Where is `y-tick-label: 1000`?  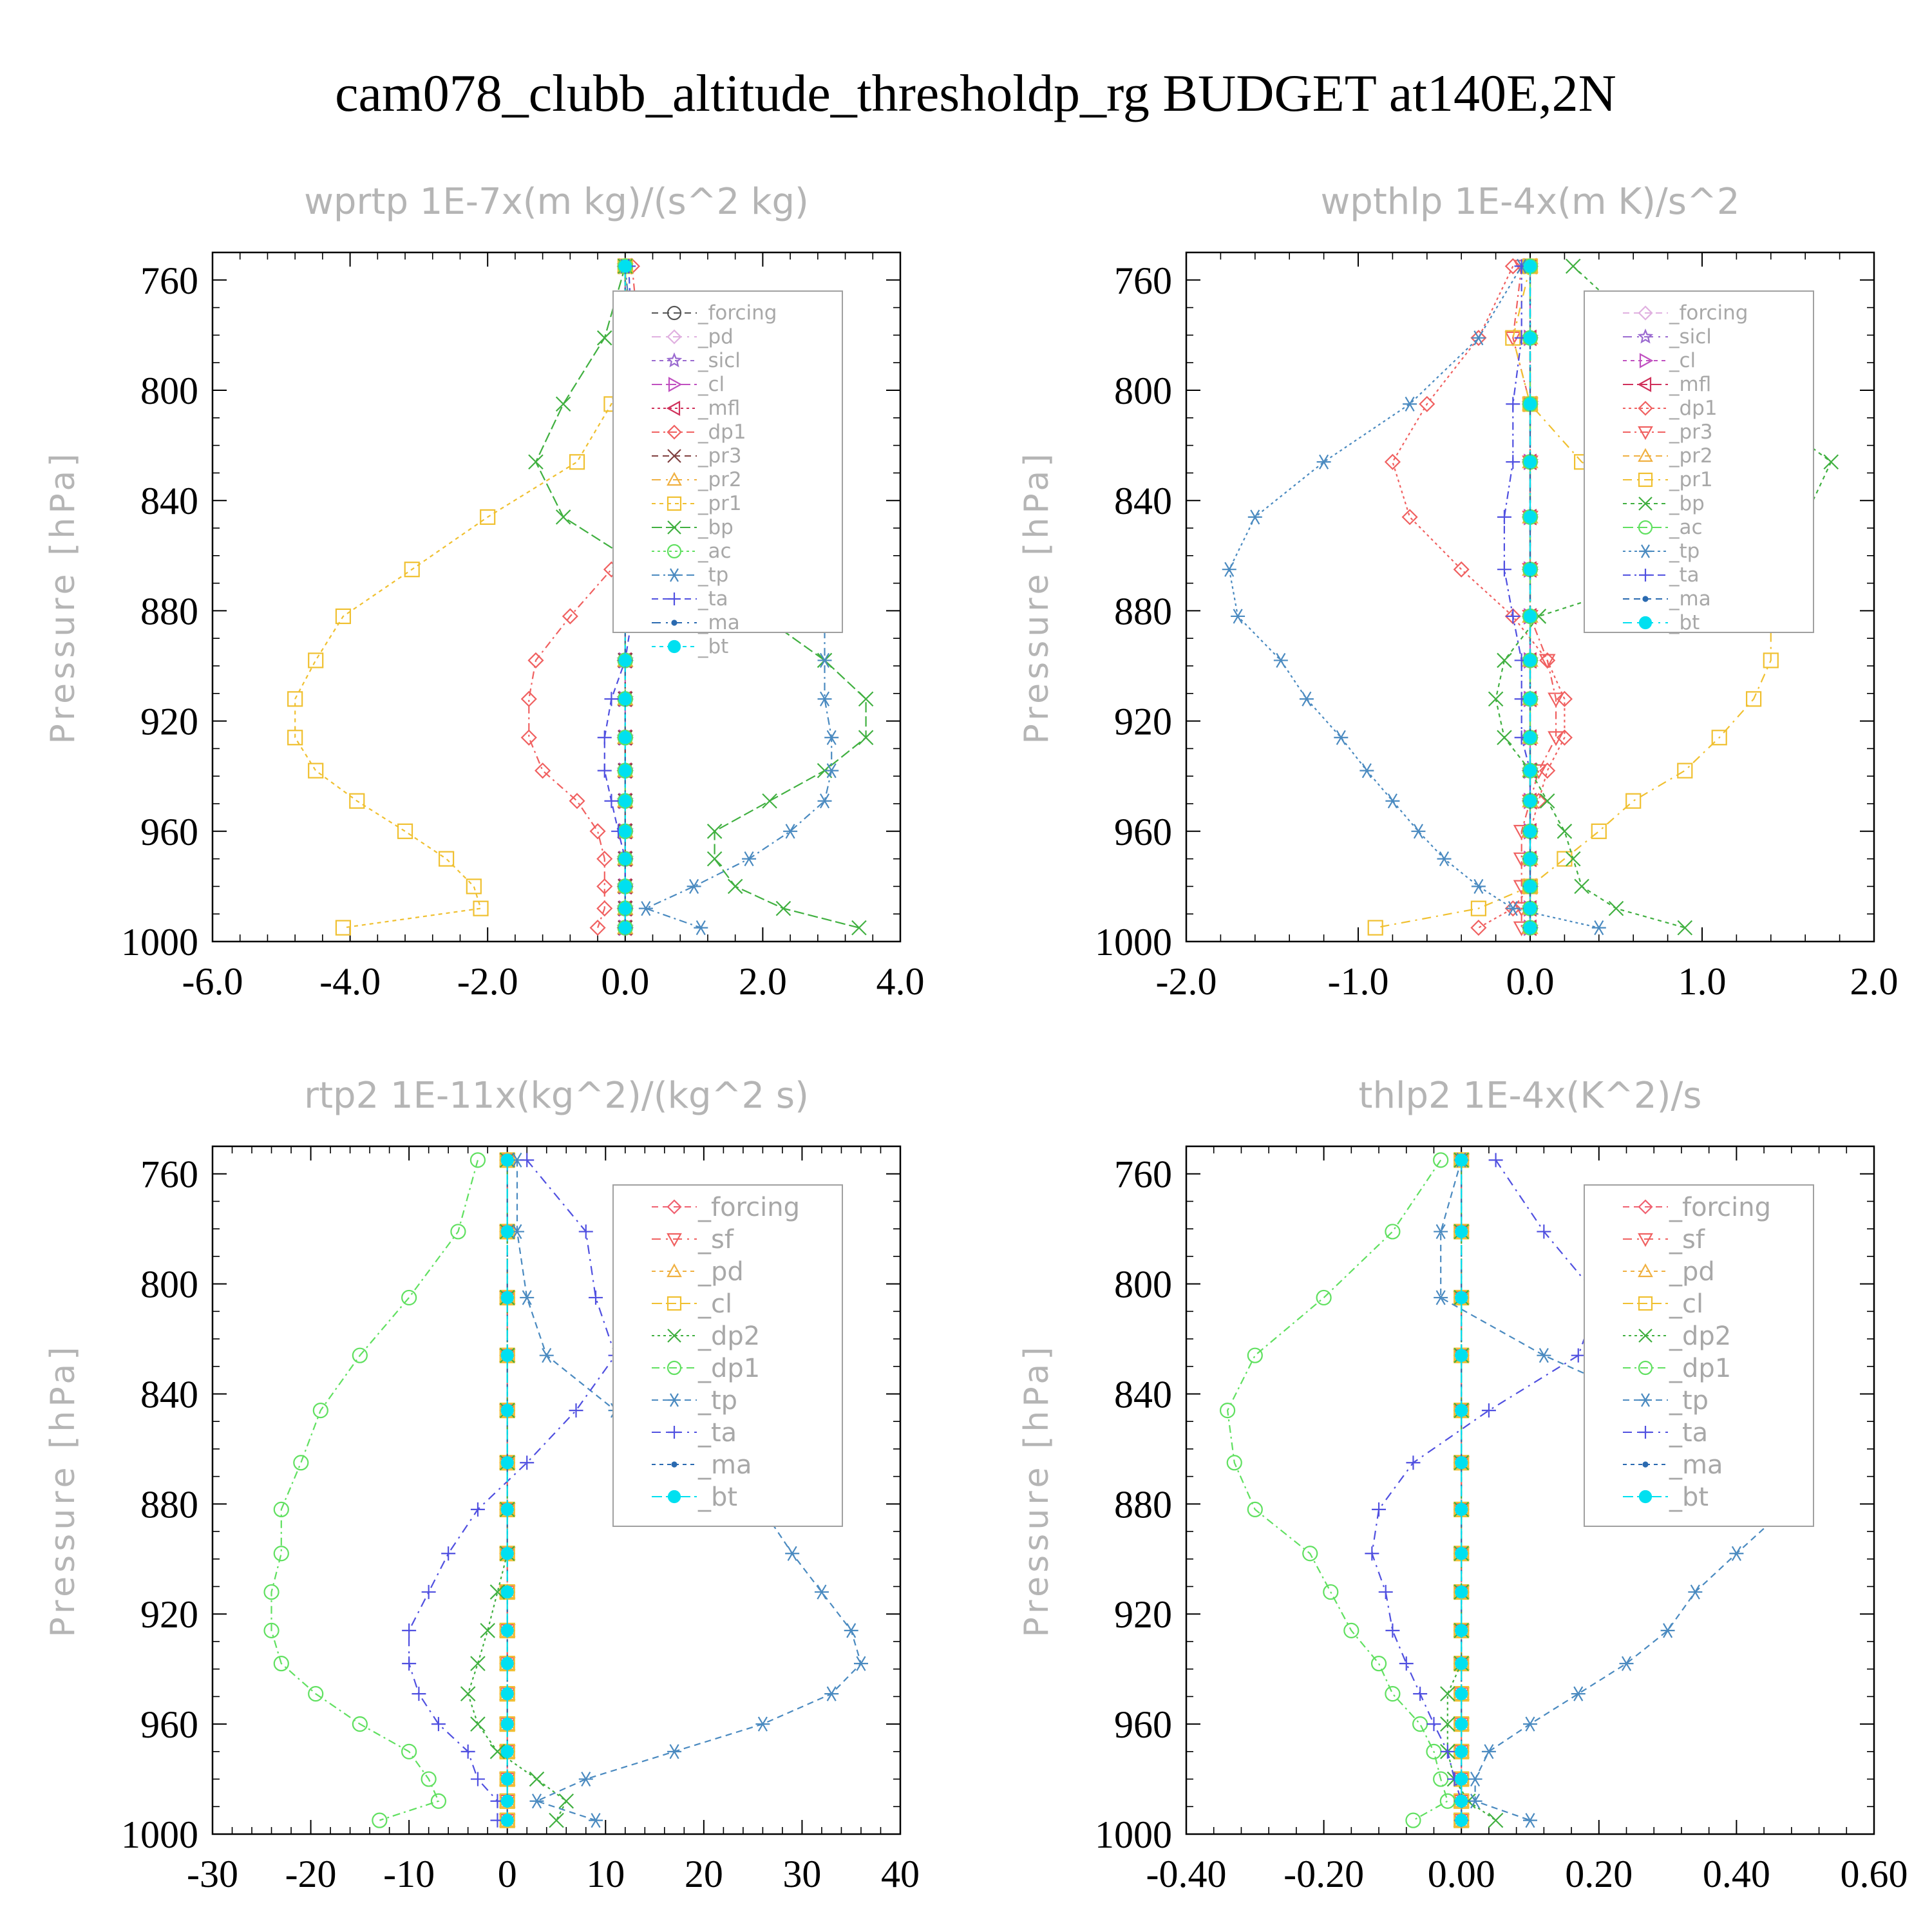
y-tick-label: 1000 is located at coordinates (1133, 1835).